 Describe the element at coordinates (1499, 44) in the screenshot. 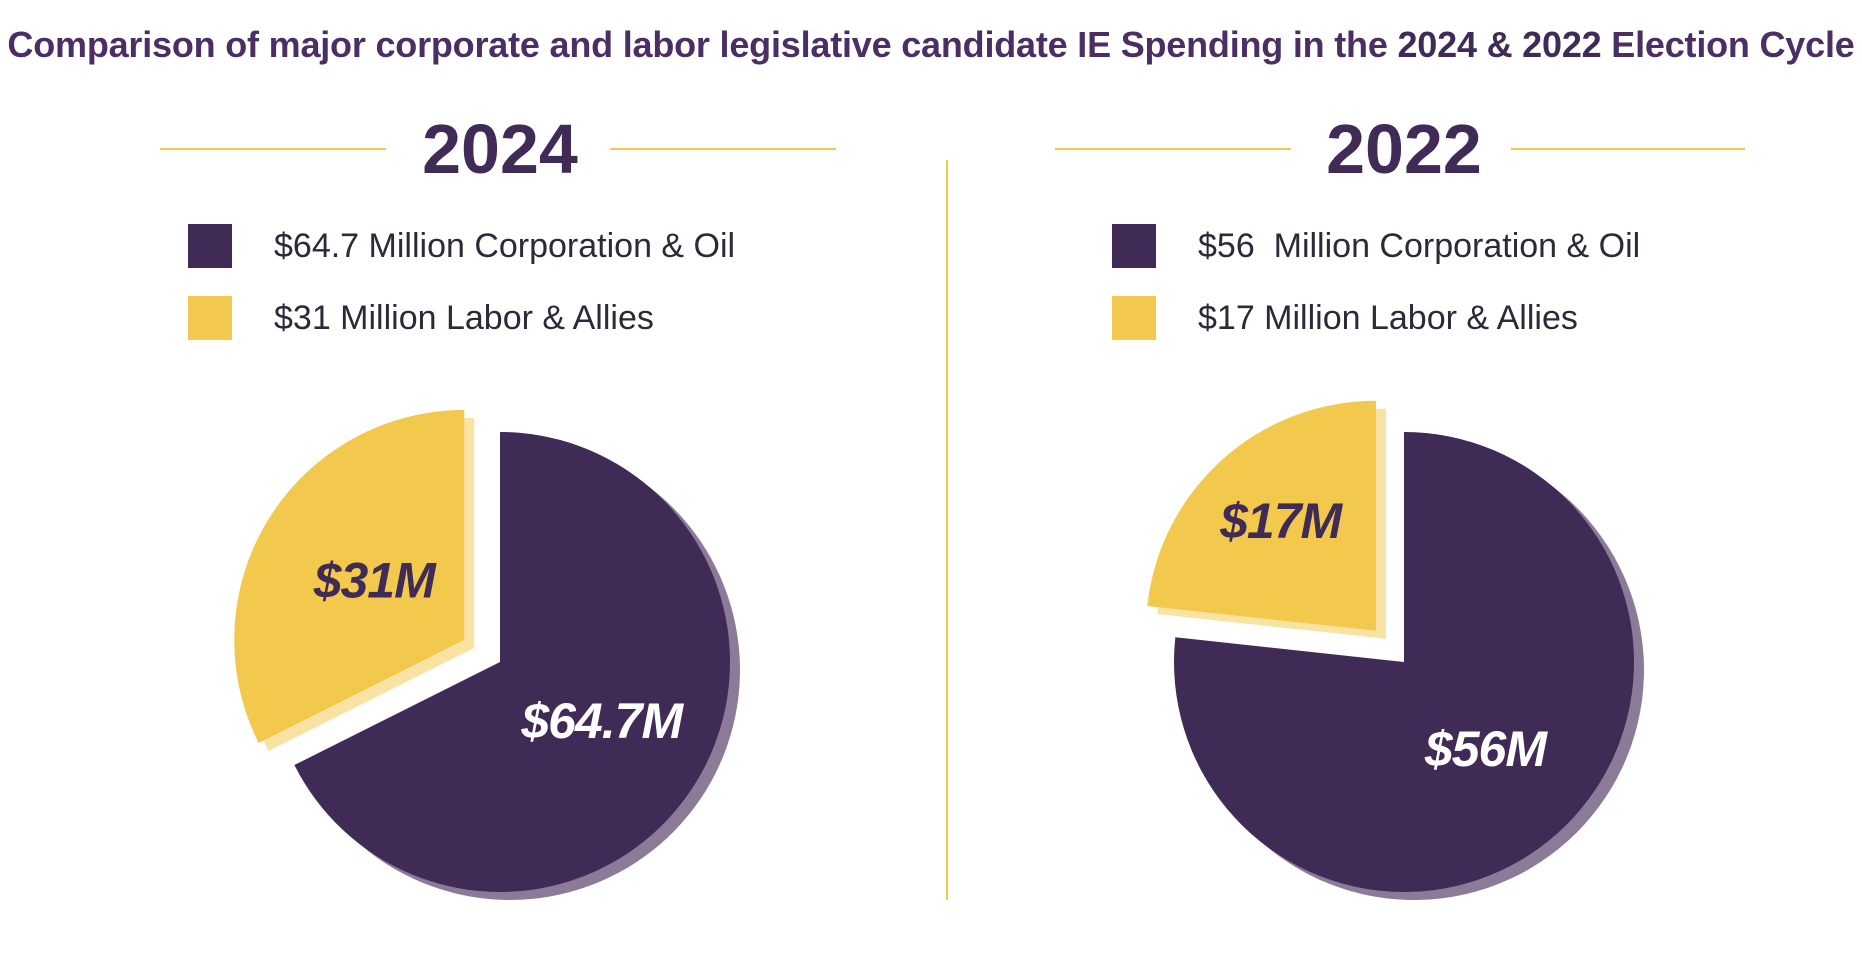

I see `title-years: 2024 & 2022` at that location.